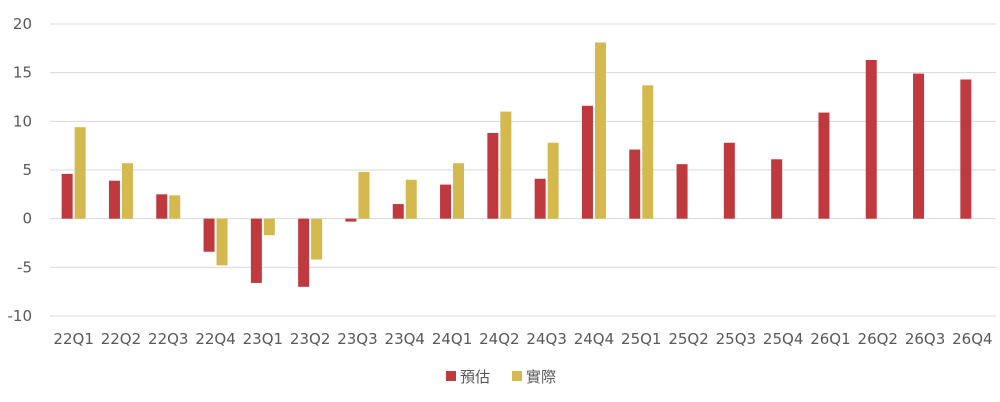 This screenshot has width=1000, height=402. I want to click on estimate-bar-25Q4, so click(777, 189).